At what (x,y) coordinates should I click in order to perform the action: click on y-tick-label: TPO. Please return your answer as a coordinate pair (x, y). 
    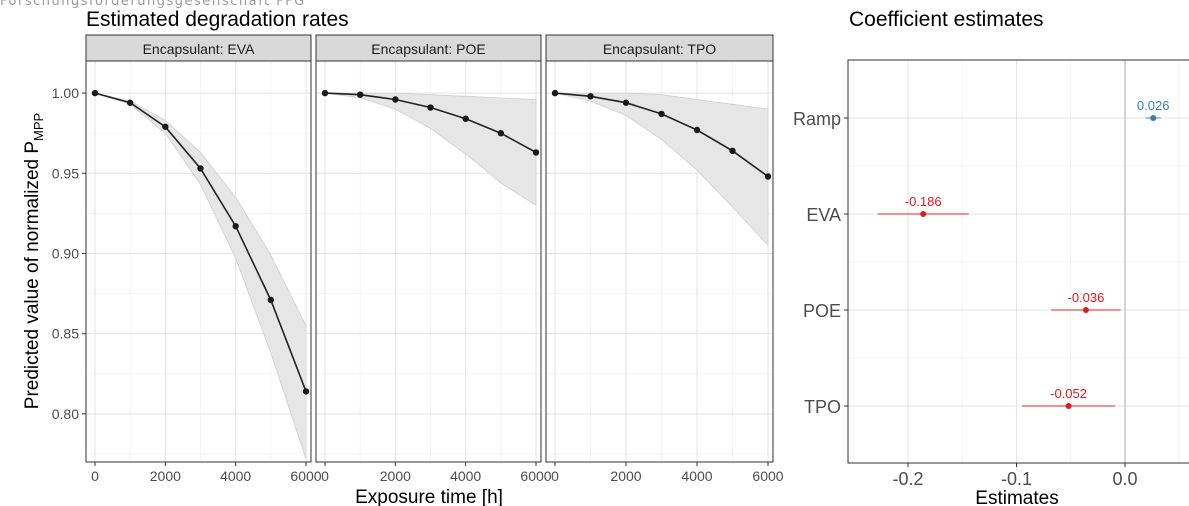
    Looking at the image, I should click on (822, 407).